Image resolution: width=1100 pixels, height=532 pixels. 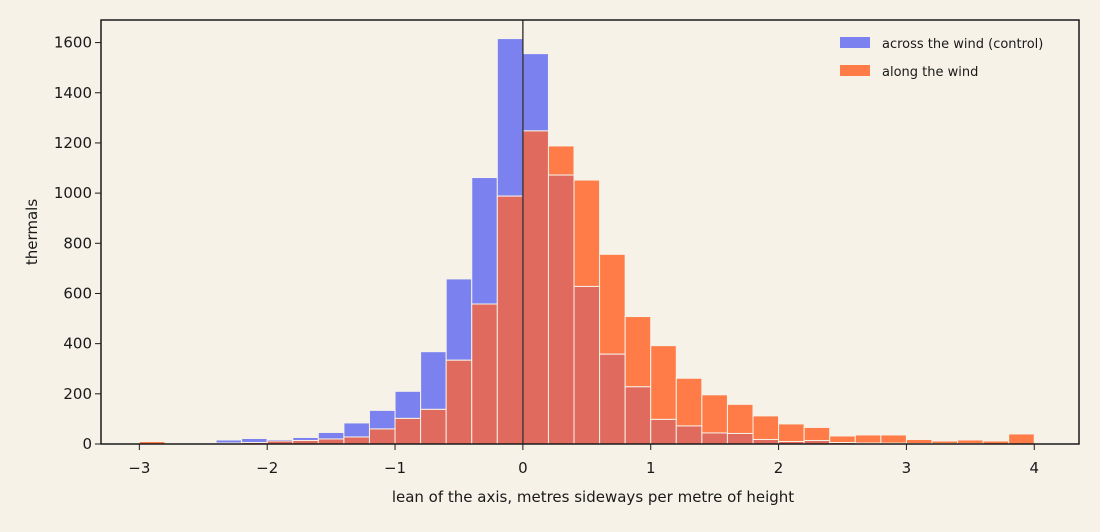 What do you see at coordinates (930, 72) in the screenshot?
I see `legend-label-along-the-wind: along the wind` at bounding box center [930, 72].